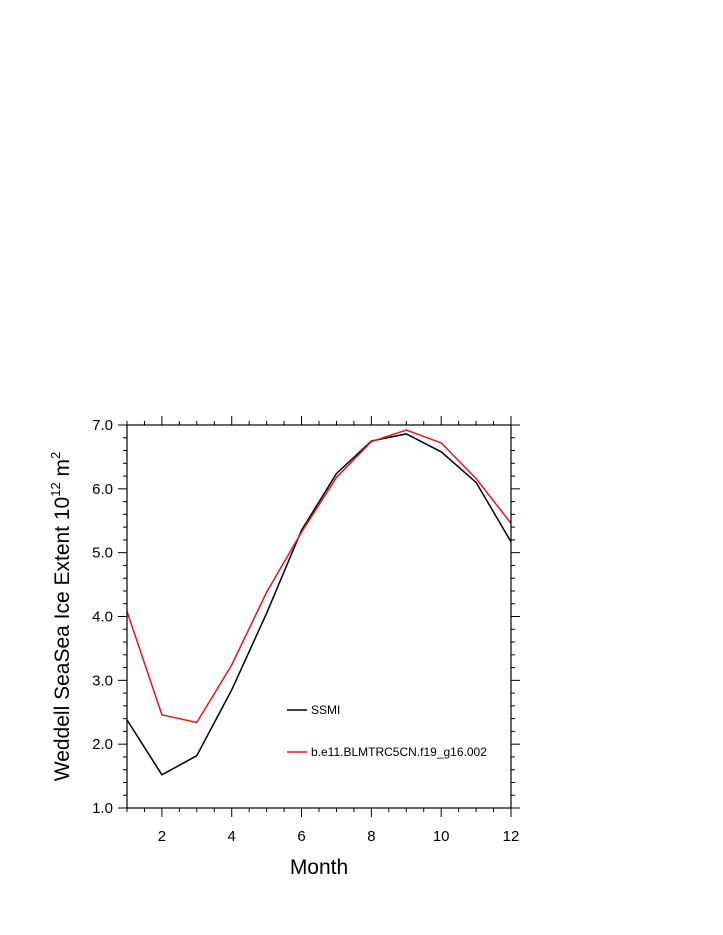 The height and width of the screenshot is (935, 723). Describe the element at coordinates (339, 836) in the screenshot. I see `x-tick-labels: 2 4 6 8 10 12` at that location.